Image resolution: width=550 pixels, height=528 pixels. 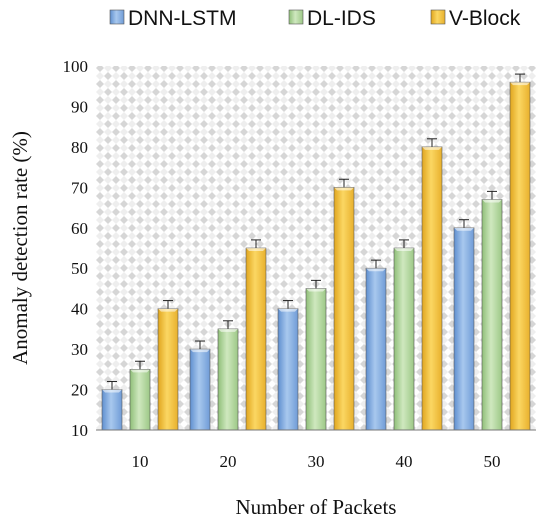 I want to click on y-tick-label: 90, so click(x=79, y=106).